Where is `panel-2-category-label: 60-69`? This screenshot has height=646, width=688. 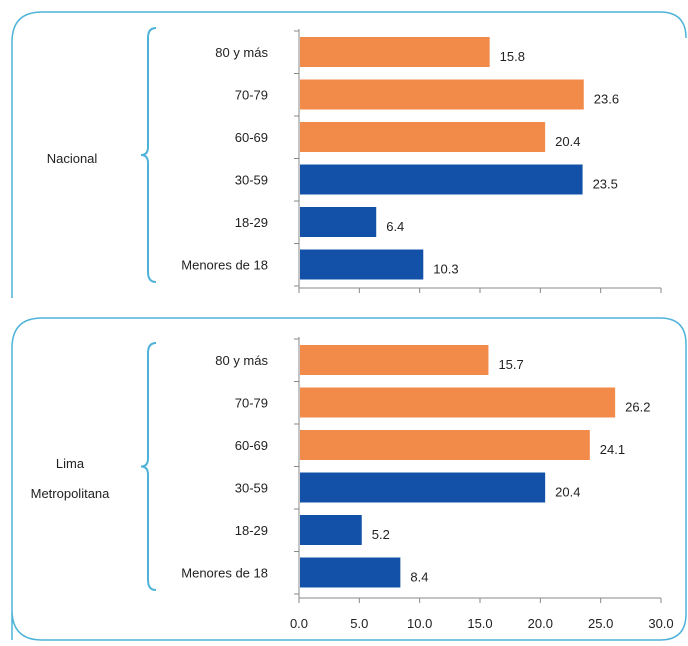
panel-2-category-label: 60-69 is located at coordinates (251, 445).